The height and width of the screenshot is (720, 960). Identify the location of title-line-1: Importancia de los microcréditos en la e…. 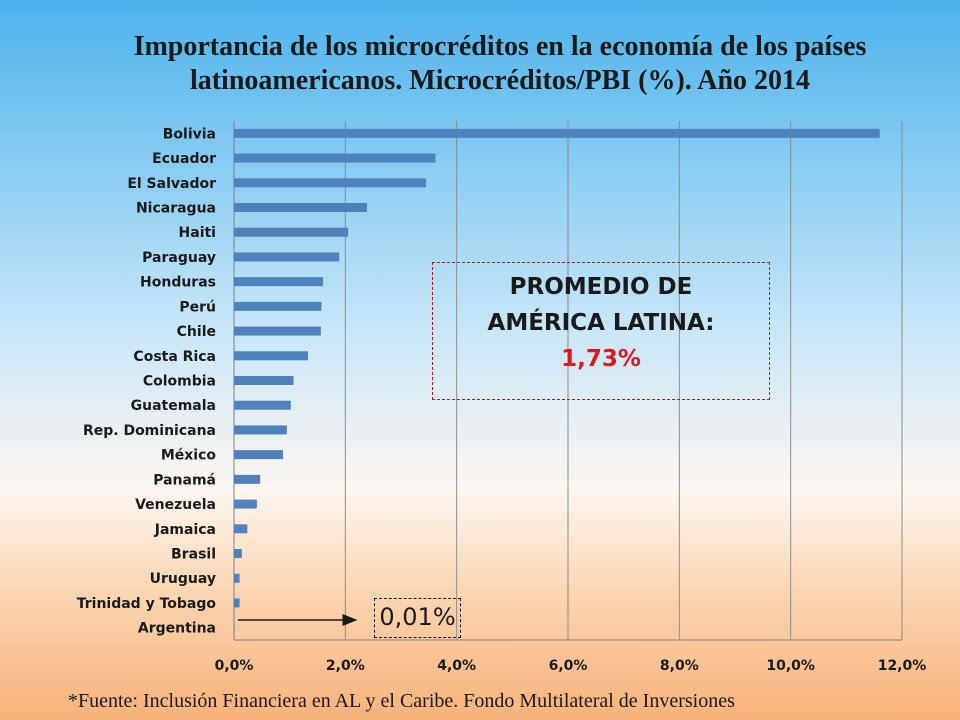
(500, 46).